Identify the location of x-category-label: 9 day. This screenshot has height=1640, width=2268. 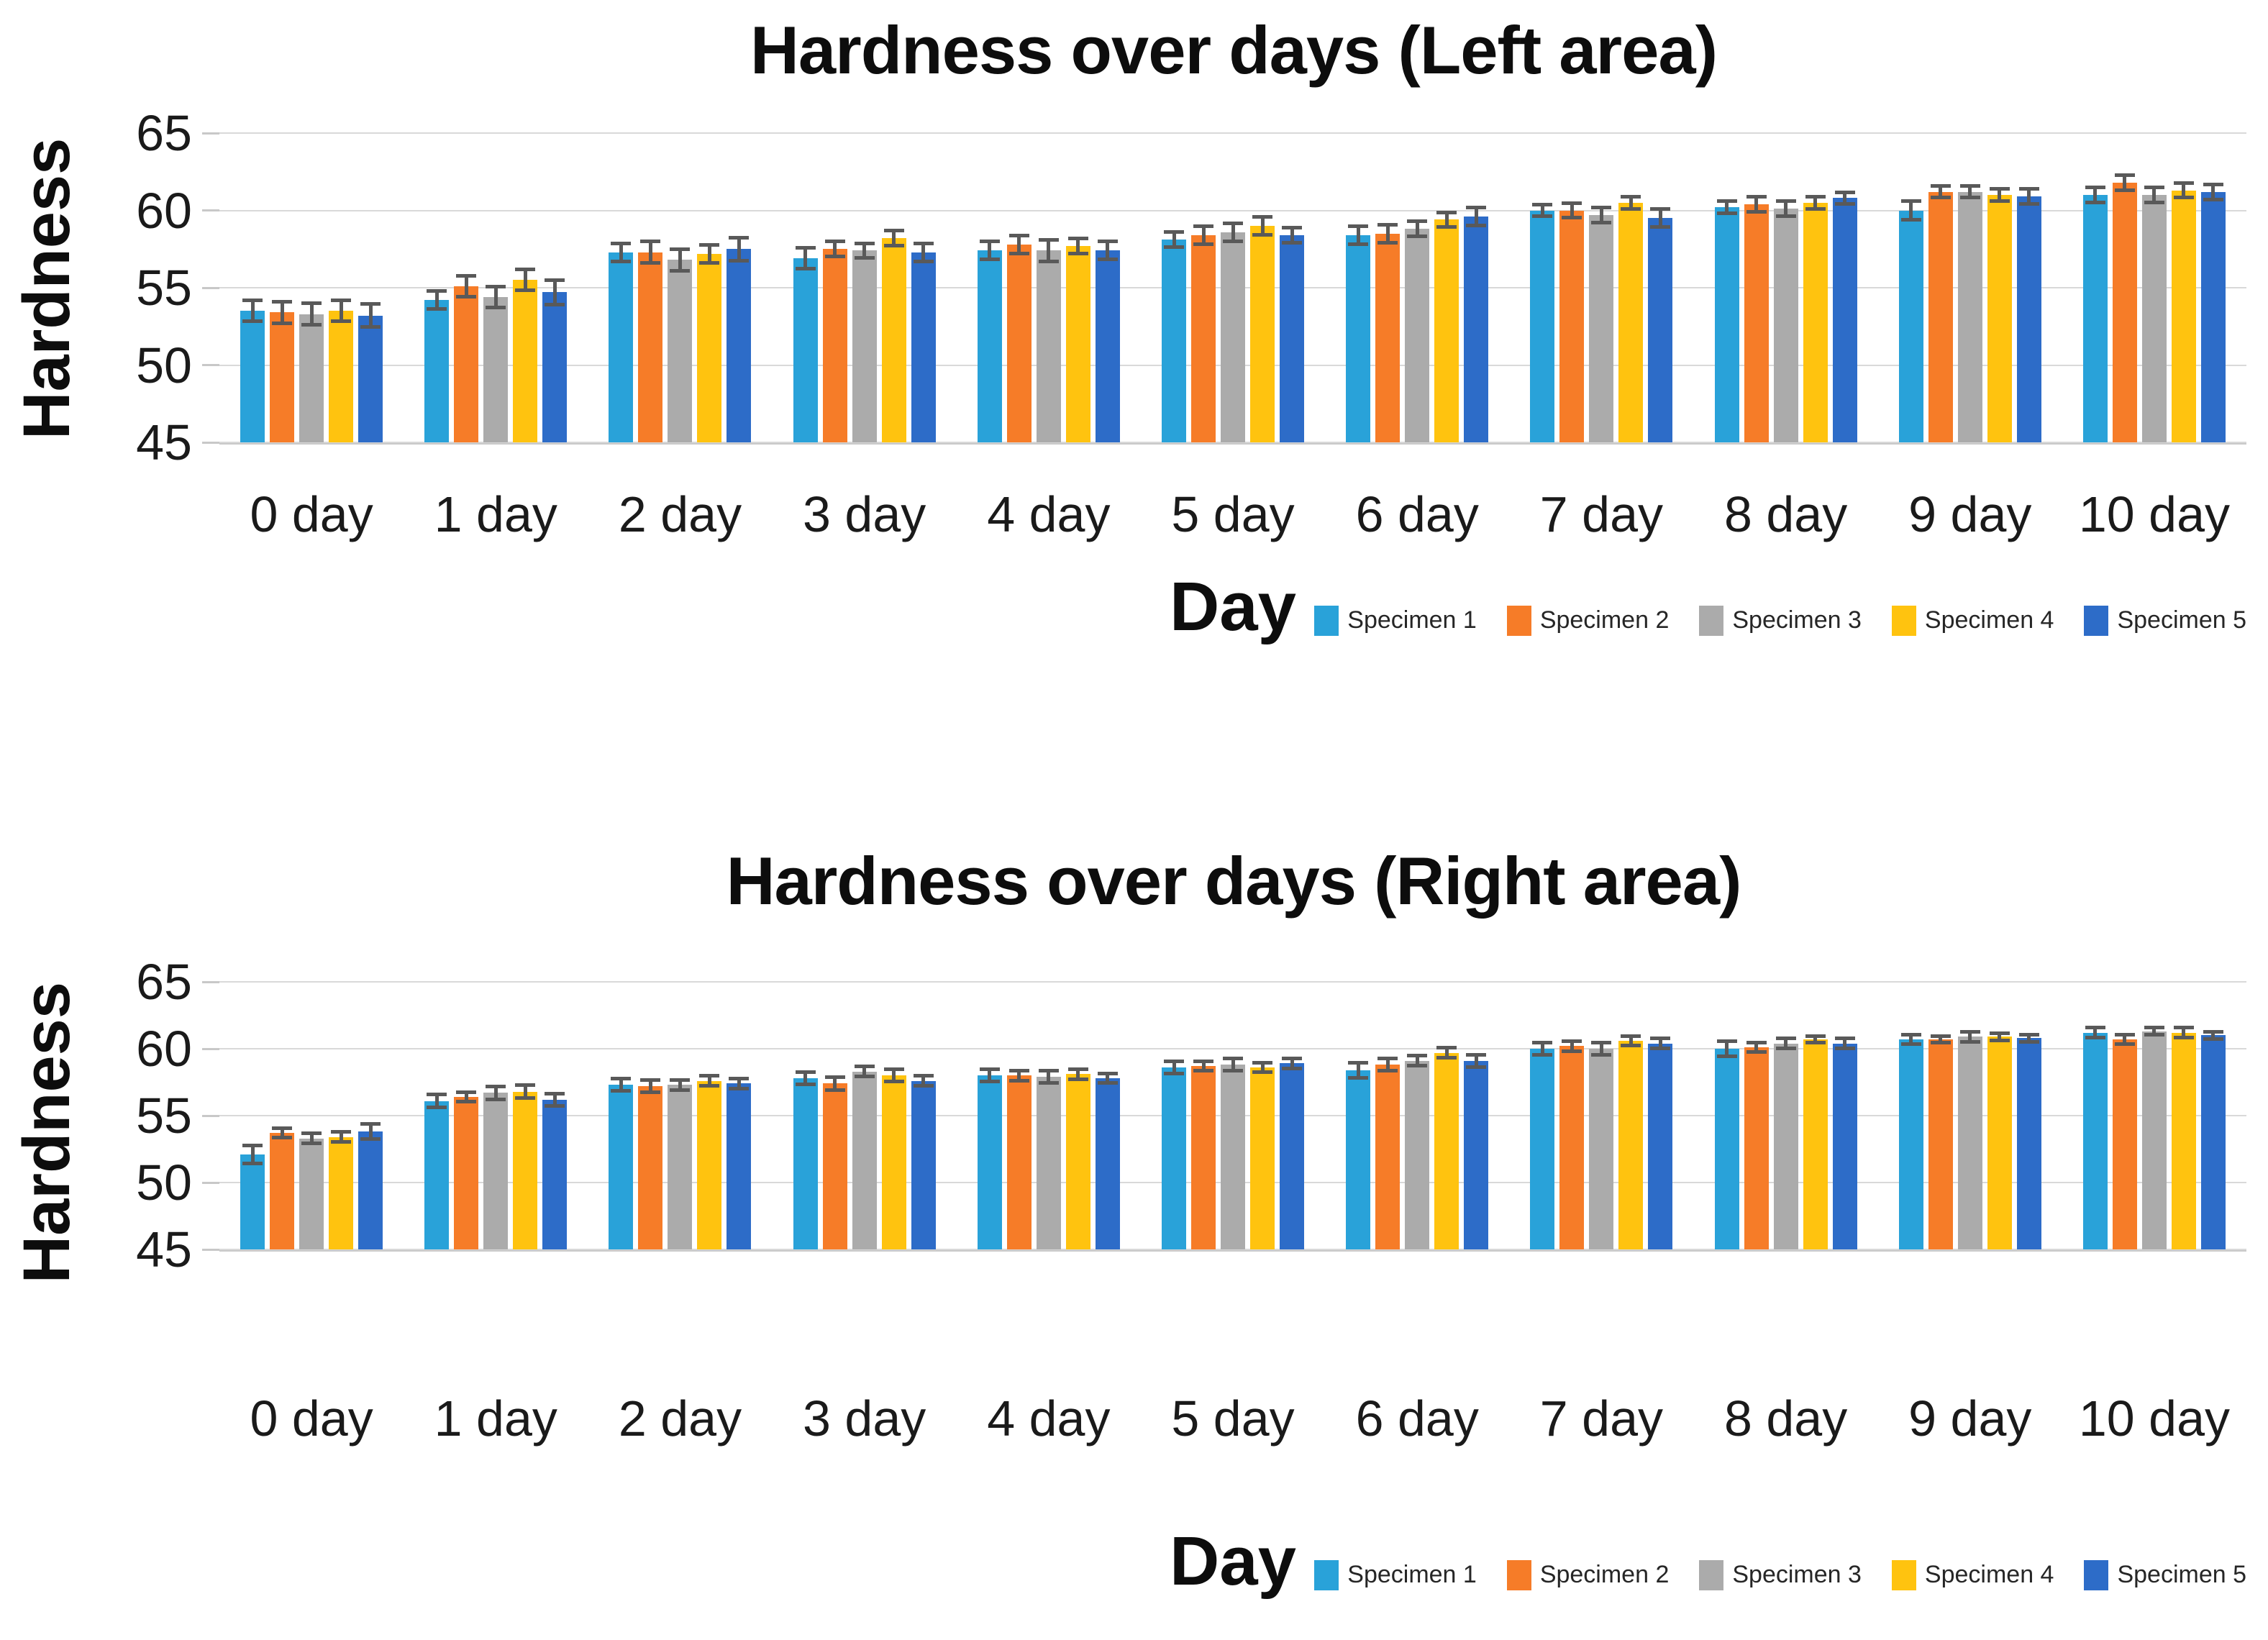
(1970, 1418).